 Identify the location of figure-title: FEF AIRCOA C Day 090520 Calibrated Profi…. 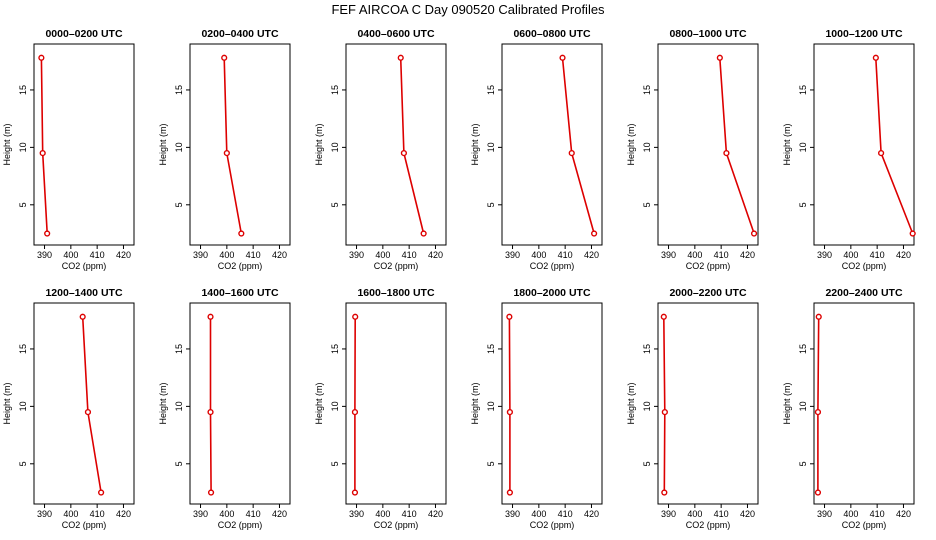
(468, 9).